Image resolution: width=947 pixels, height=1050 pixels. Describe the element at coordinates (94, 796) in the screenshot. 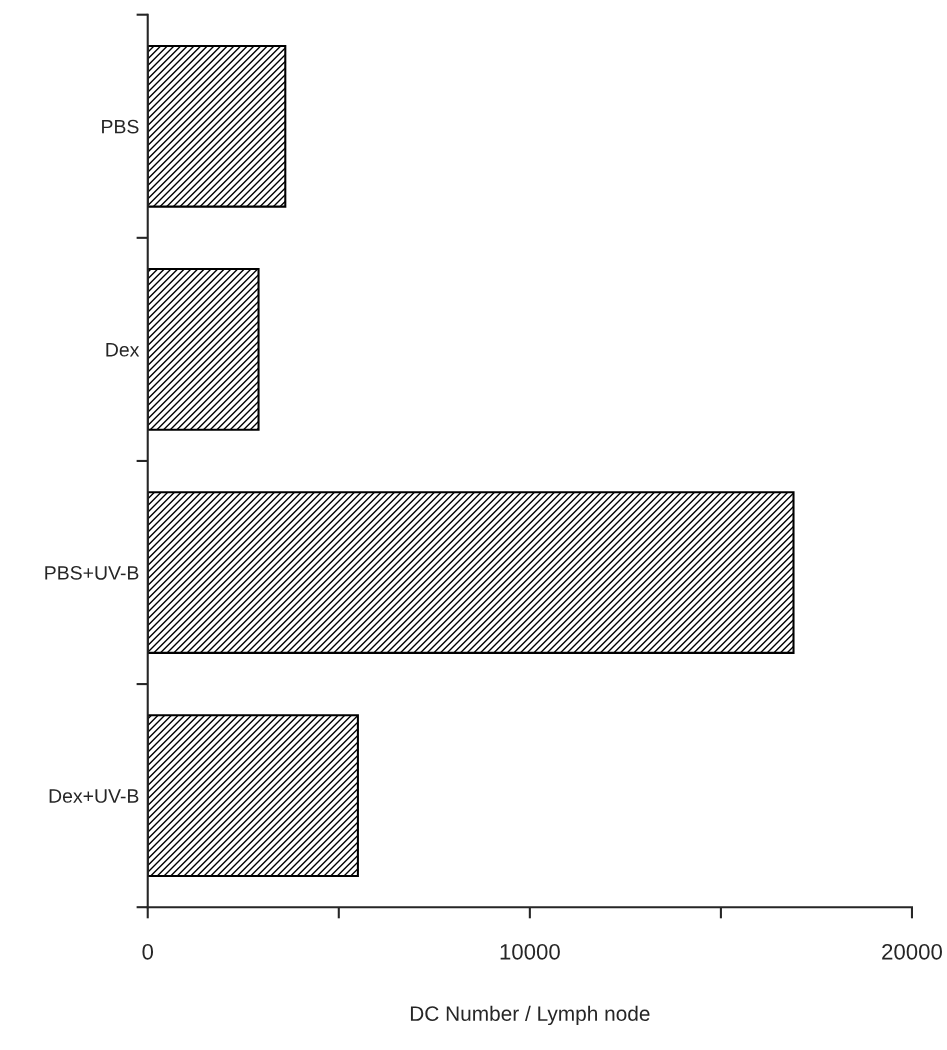

I see `y-tick-label: Dex+UV-B` at that location.